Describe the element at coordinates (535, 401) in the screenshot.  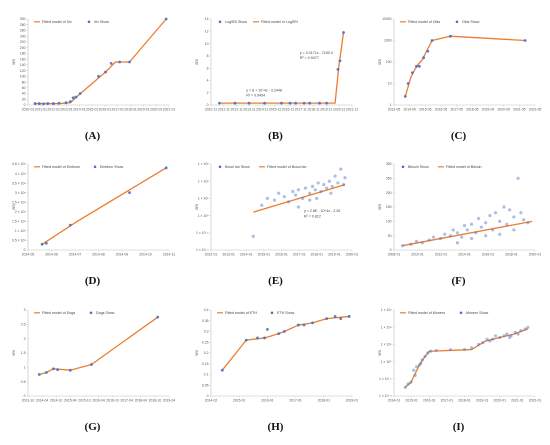
I see `x-tick-label: 2022-01` at that location.